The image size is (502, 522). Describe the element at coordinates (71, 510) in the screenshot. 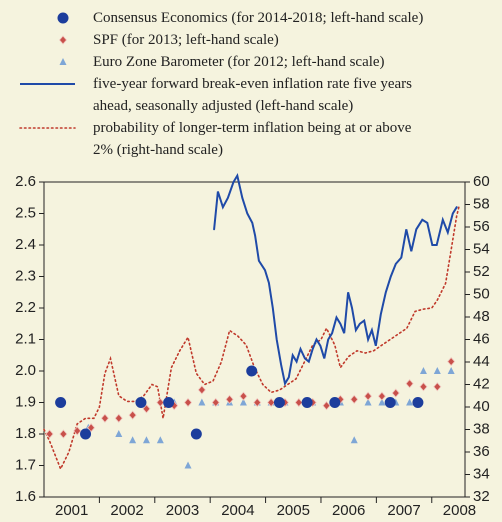

I see `x-tick-label: 2001` at that location.